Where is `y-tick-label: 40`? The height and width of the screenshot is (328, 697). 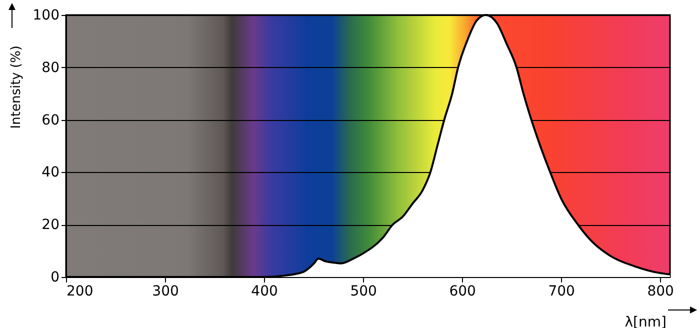
y-tick-label: 40 is located at coordinates (51, 172).